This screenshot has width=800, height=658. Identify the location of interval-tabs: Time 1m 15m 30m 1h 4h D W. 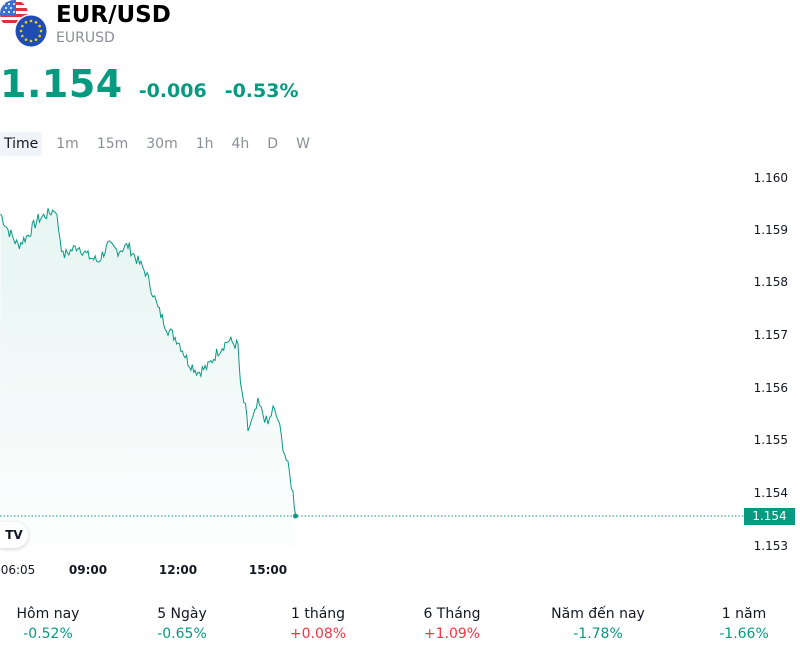
(162, 144).